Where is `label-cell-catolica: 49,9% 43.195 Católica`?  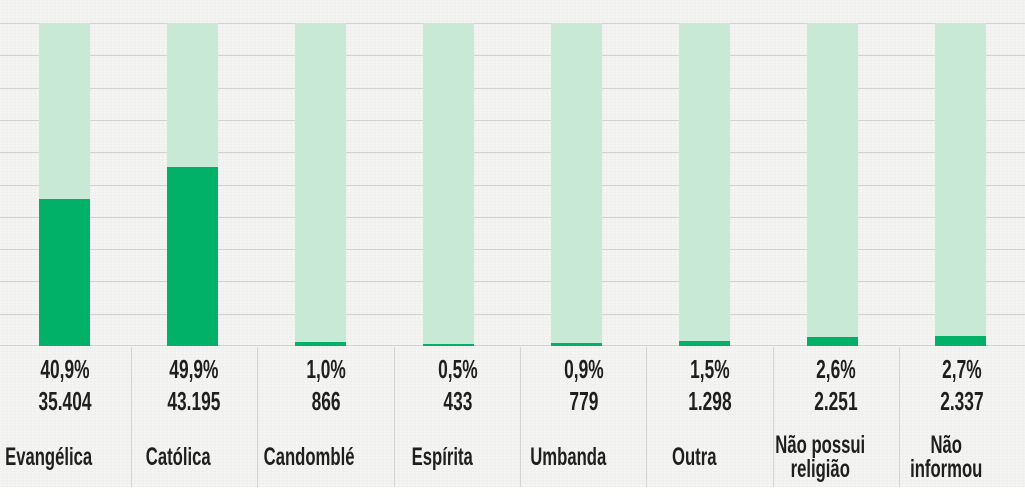 label-cell-catolica: 49,9% 43.195 Católica is located at coordinates (193, 417).